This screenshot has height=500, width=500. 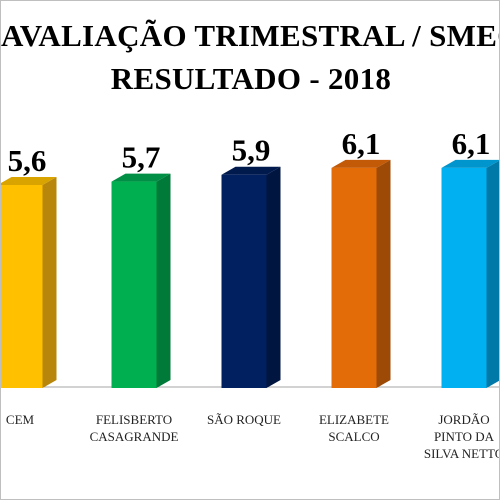 I want to click on category-label-line: CASAGRANDE, so click(x=134, y=436).